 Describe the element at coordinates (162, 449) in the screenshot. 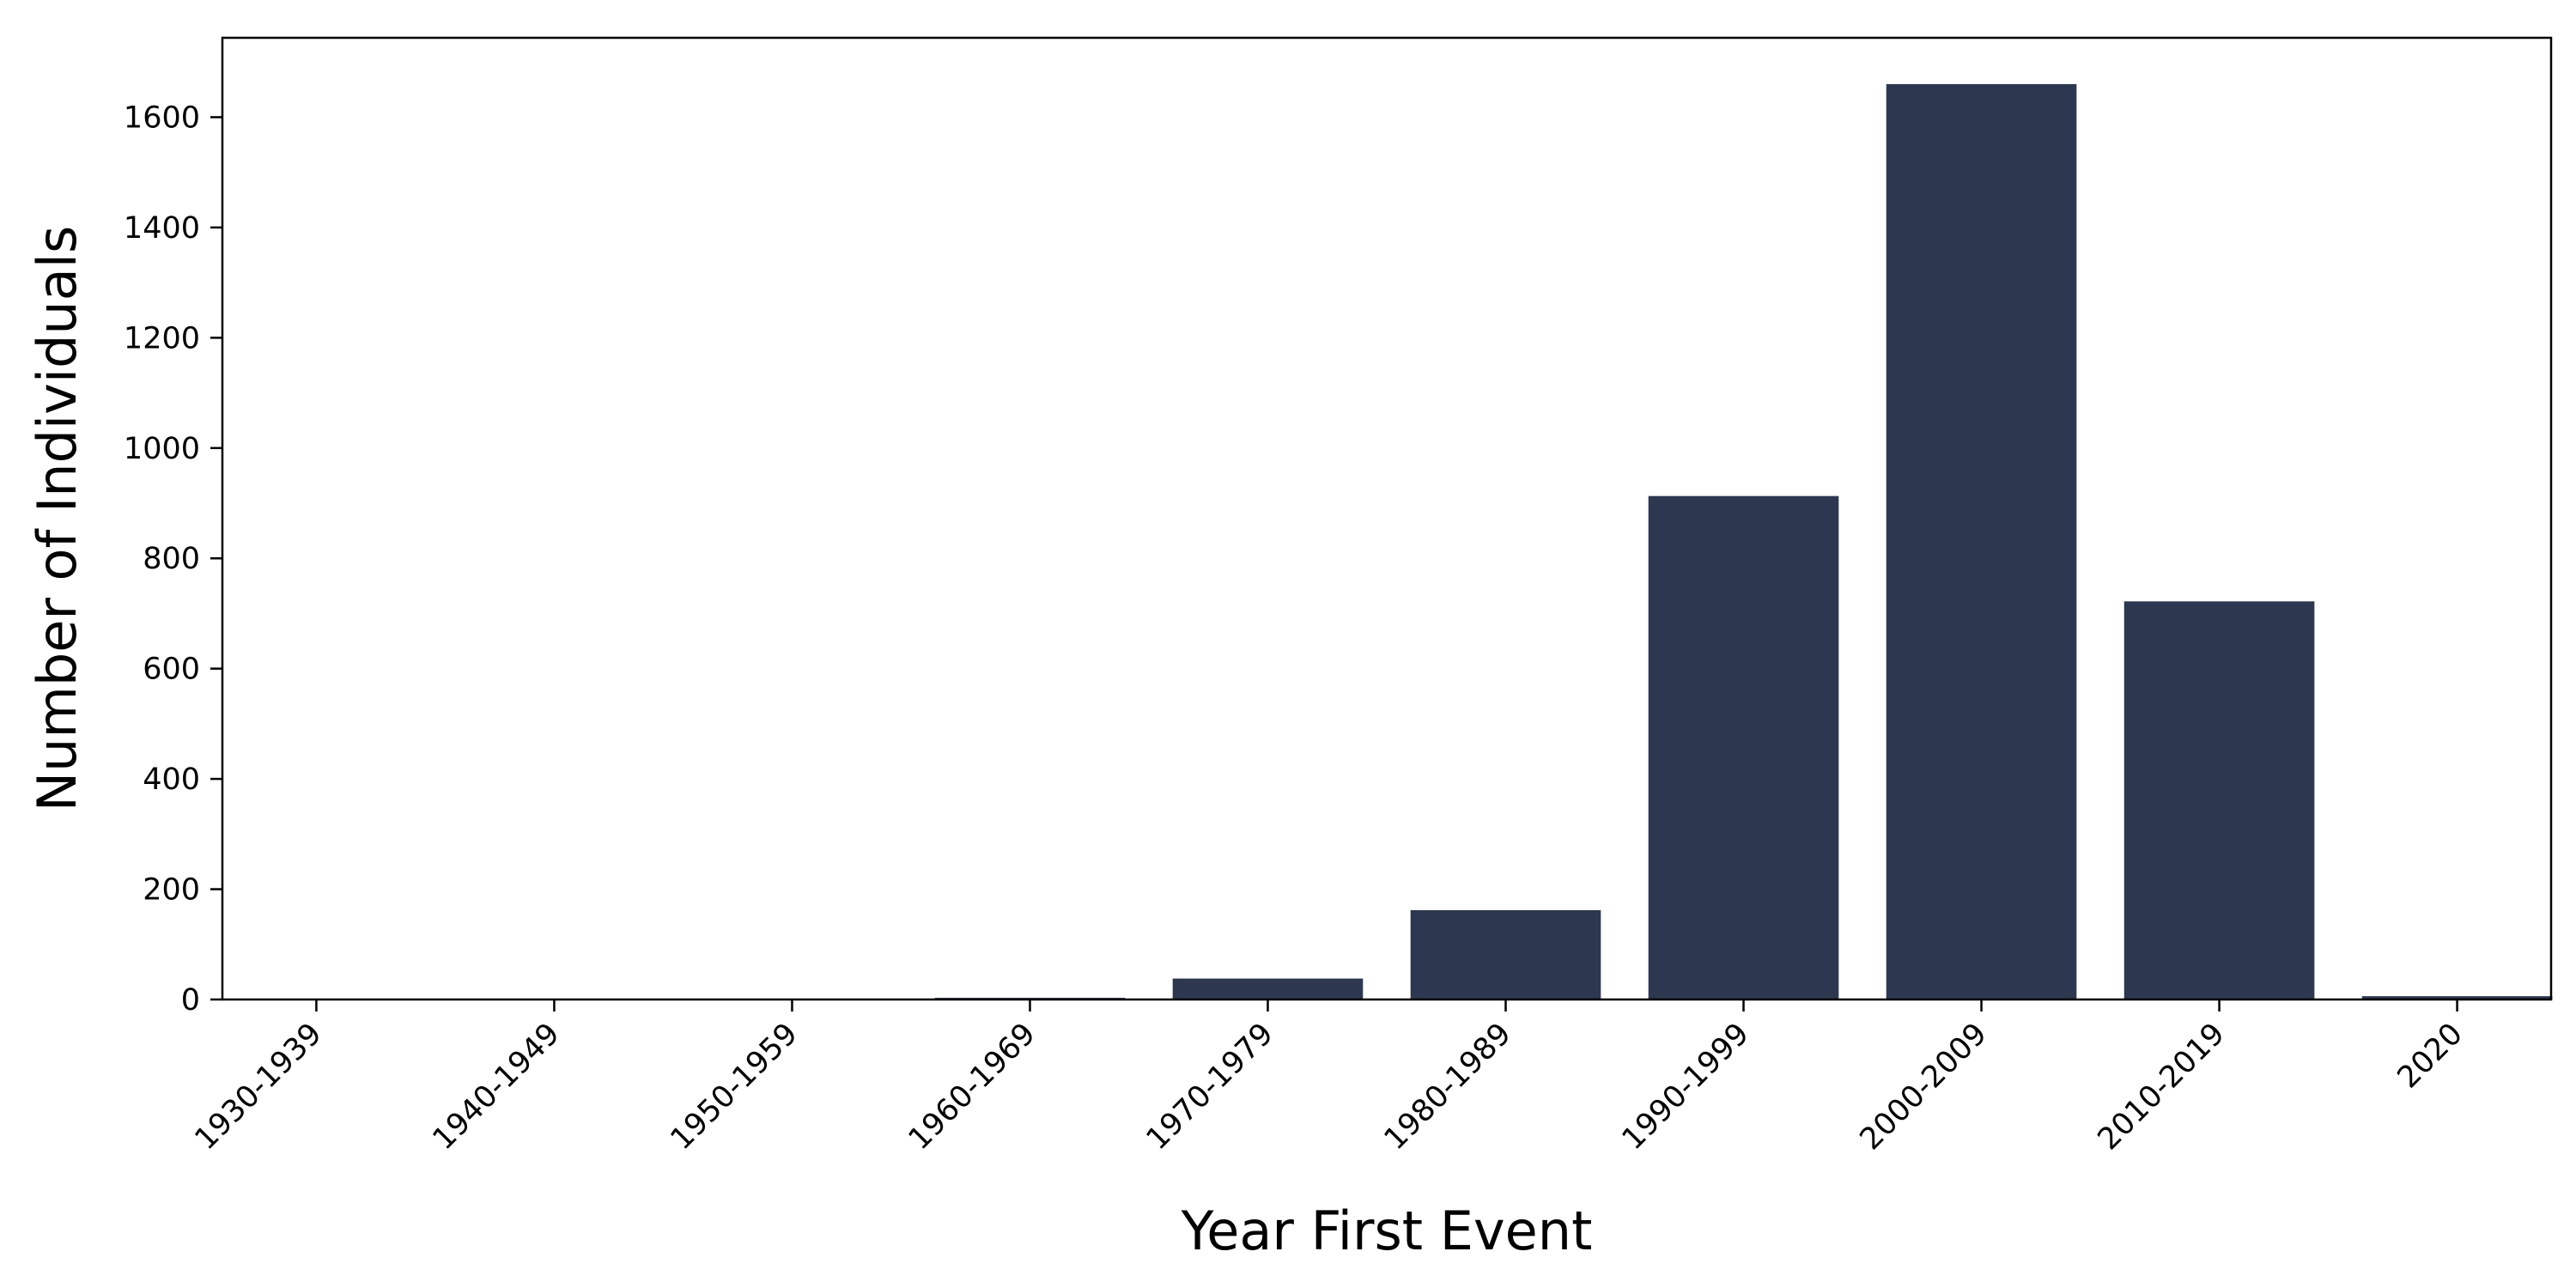

I see `y-tick-label: 1000` at that location.